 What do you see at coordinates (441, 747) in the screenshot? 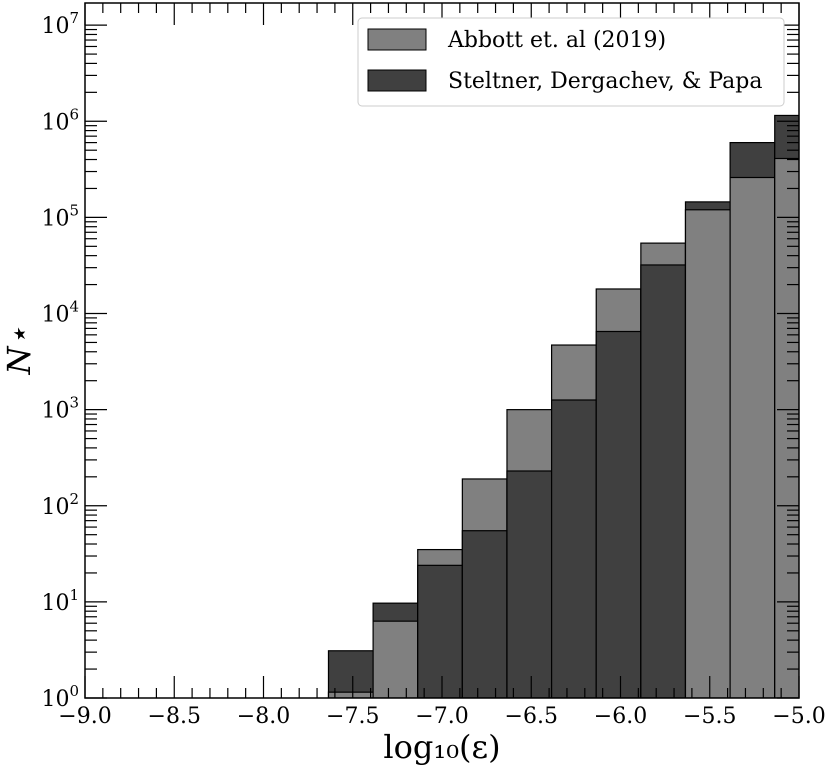
I see `x-axis-title: log₁₀(ε)` at bounding box center [441, 747].